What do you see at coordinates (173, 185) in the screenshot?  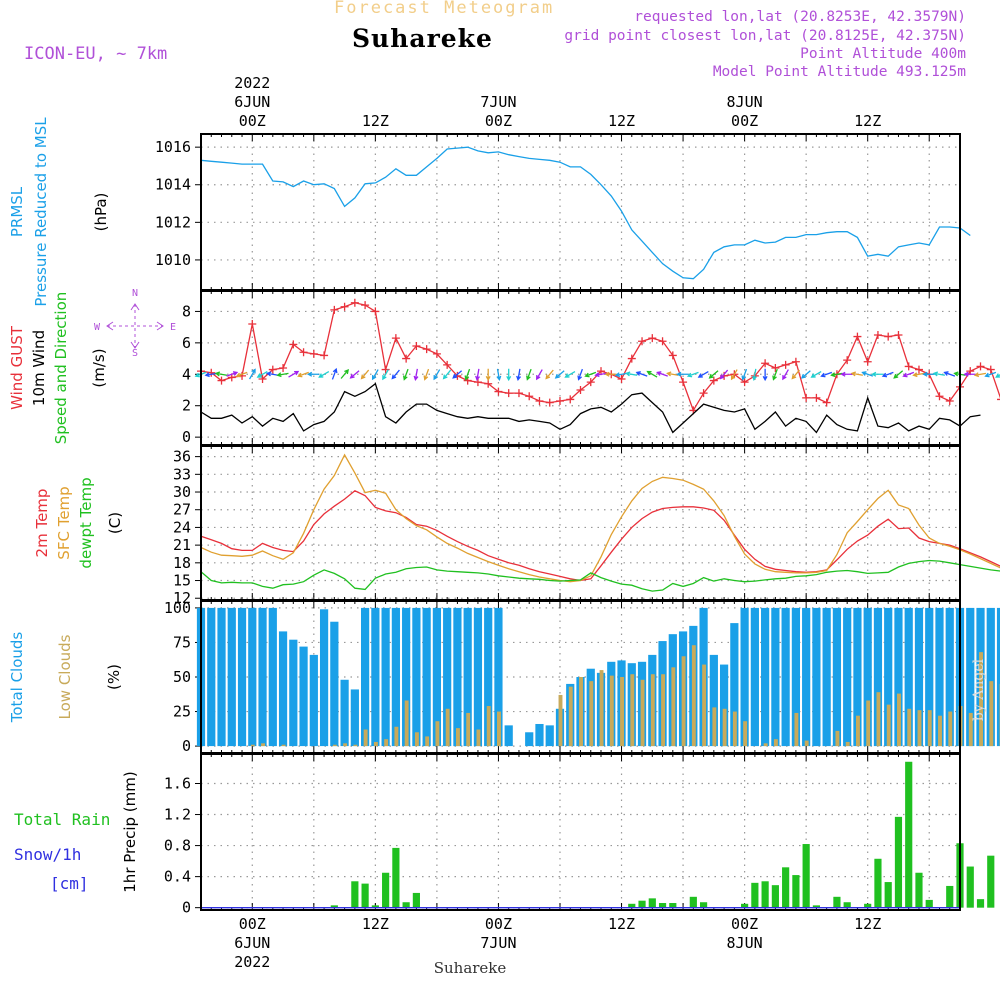 I see `y-tick-label: 1014` at bounding box center [173, 185].